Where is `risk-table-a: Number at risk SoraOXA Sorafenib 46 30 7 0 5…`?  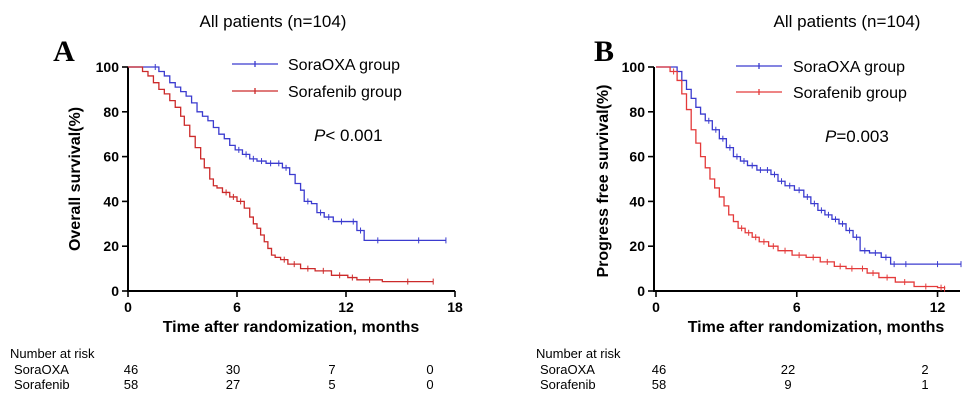
risk-table-a: Number at risk SoraOXA Sorafenib 46 30 7 0 5… is located at coordinates (222, 369).